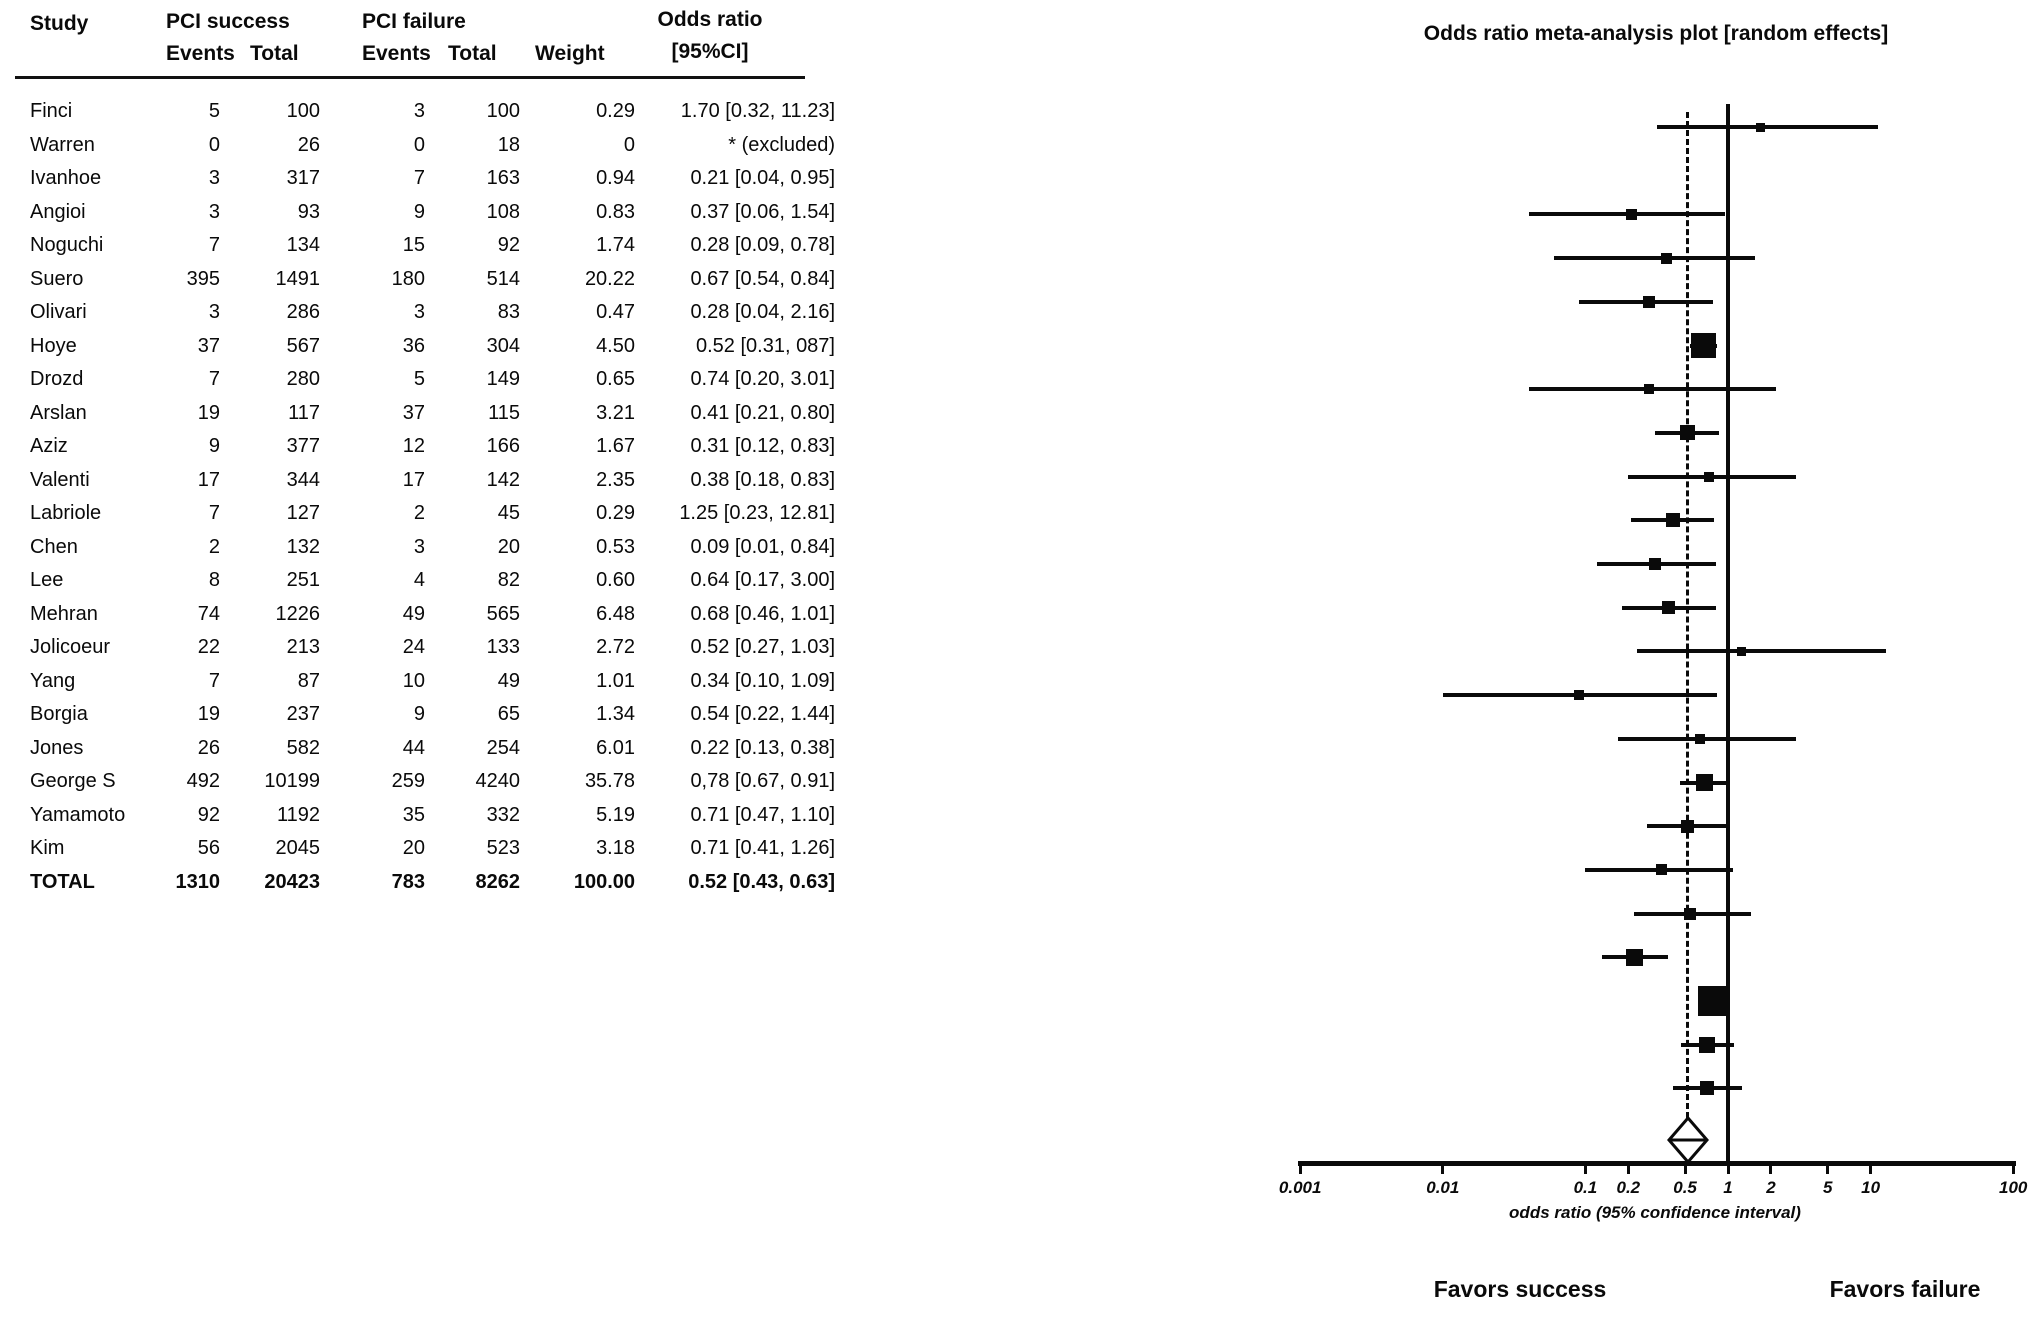 The height and width of the screenshot is (1320, 2028). Describe the element at coordinates (432, 481) in the screenshot. I see `table-row: Valenti 17 344 17 142 2.35 0.38 [0.18, 0.83]` at that location.